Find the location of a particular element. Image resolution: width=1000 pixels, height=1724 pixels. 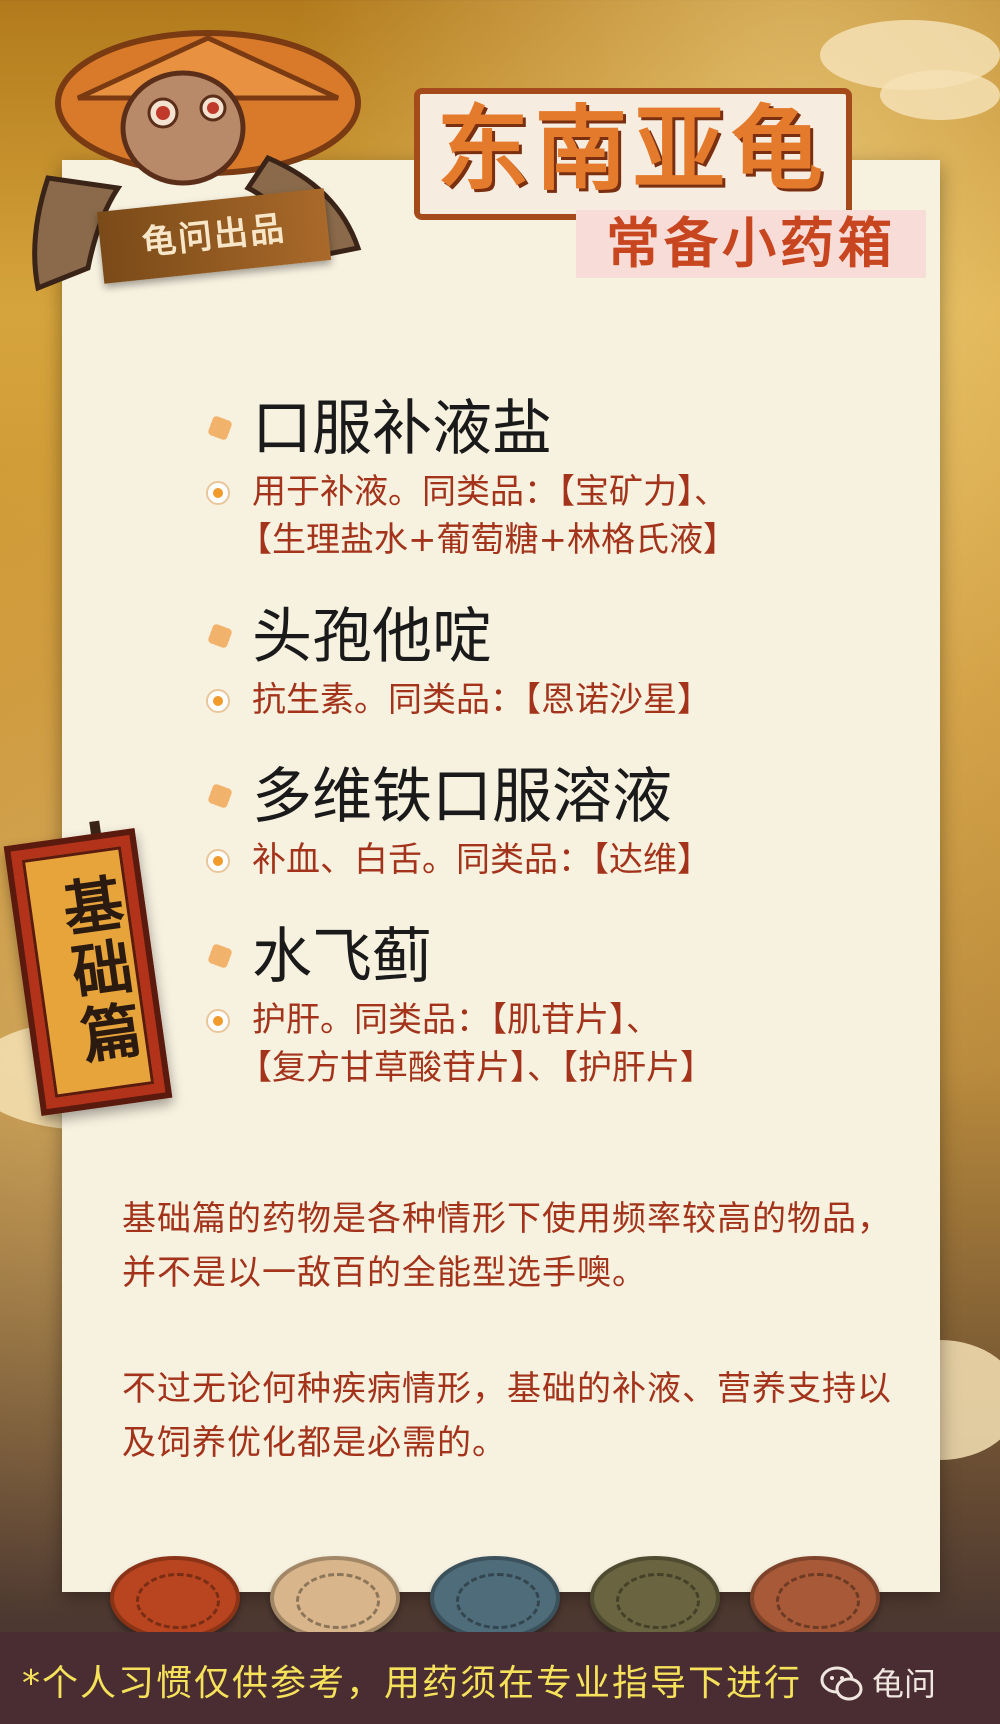

medicine-desc: 用于补液。同类品：【宝矿力】、 is located at coordinates (490, 492).